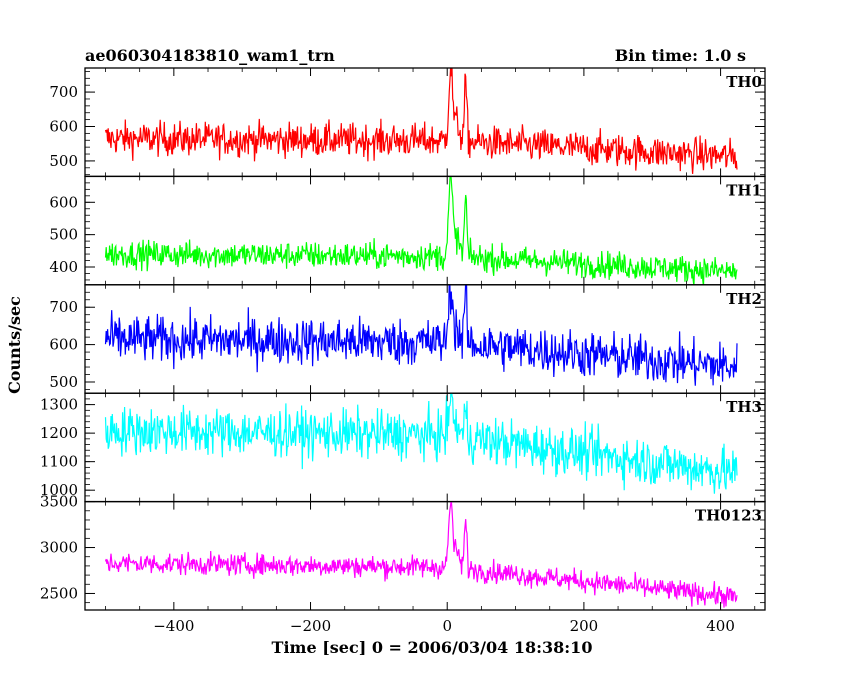  I want to click on panel-th1: 400 500 600 TH1, so click(407, 230).